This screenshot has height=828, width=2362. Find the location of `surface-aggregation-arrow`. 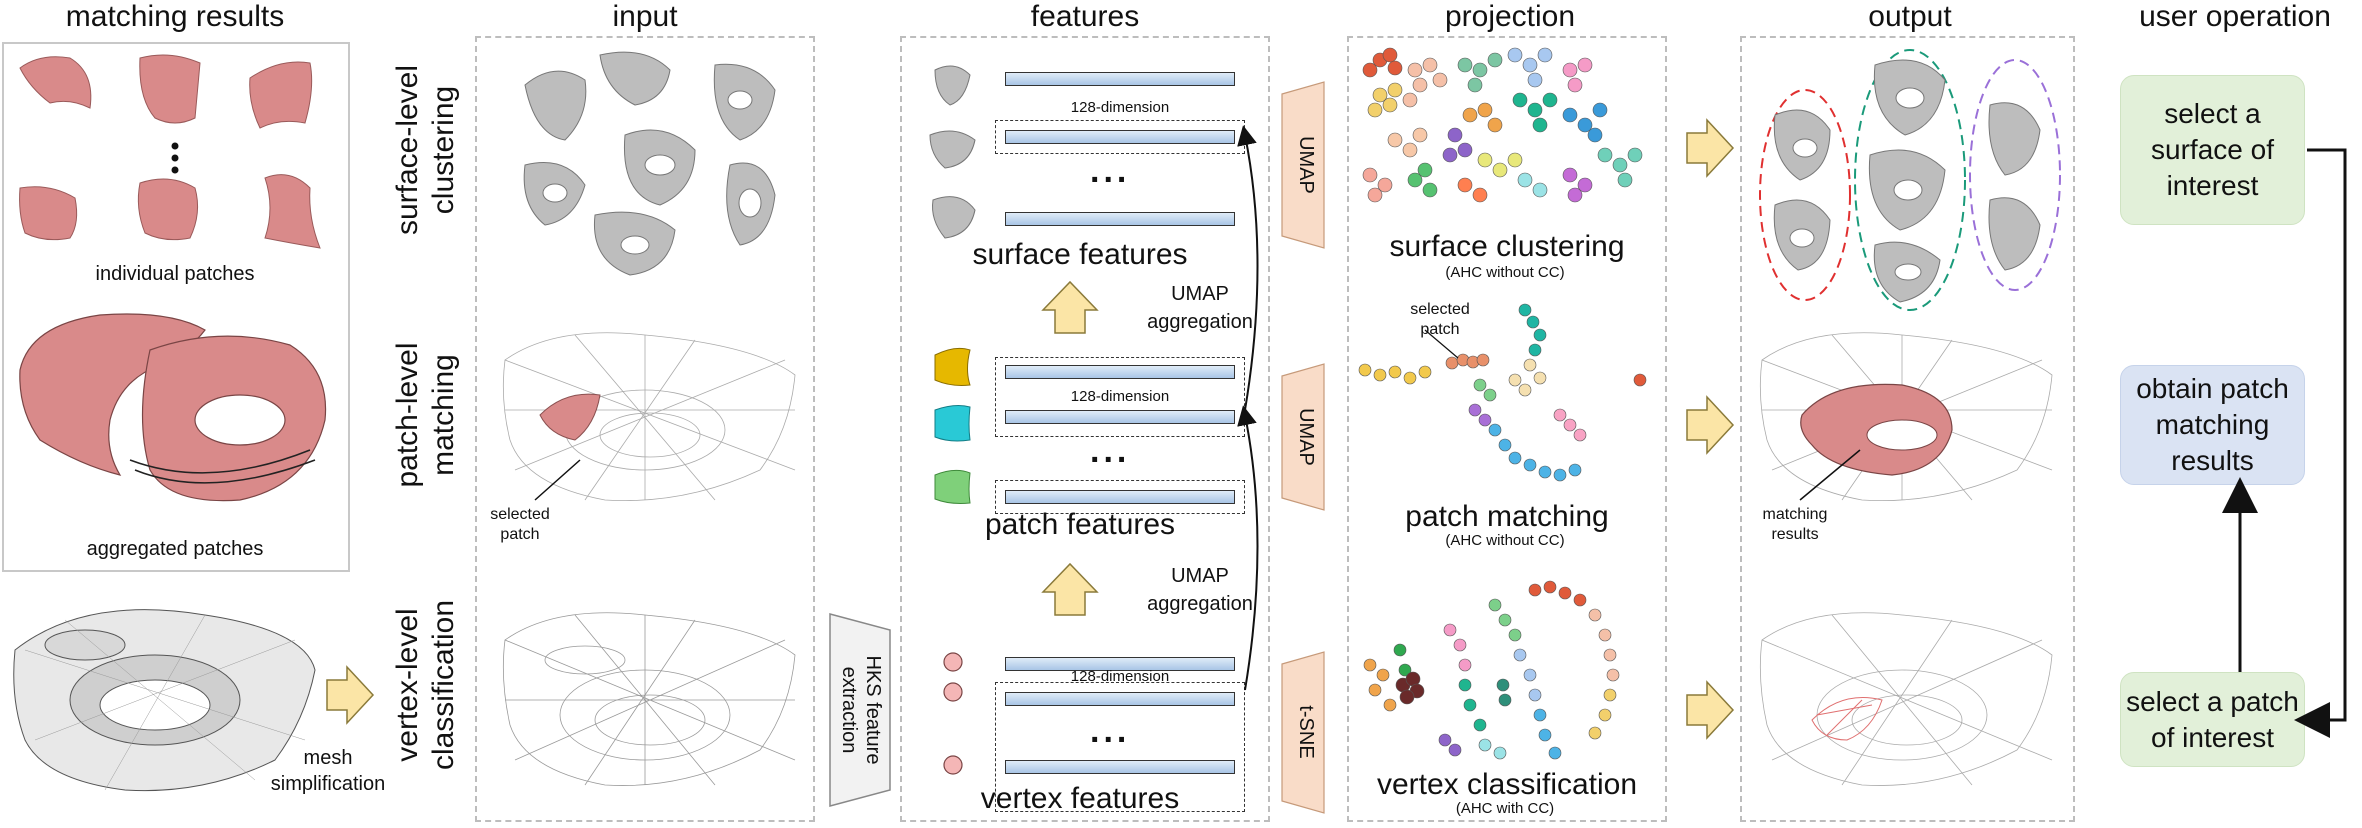

surface-aggregation-arrow is located at coordinates (1070, 307).